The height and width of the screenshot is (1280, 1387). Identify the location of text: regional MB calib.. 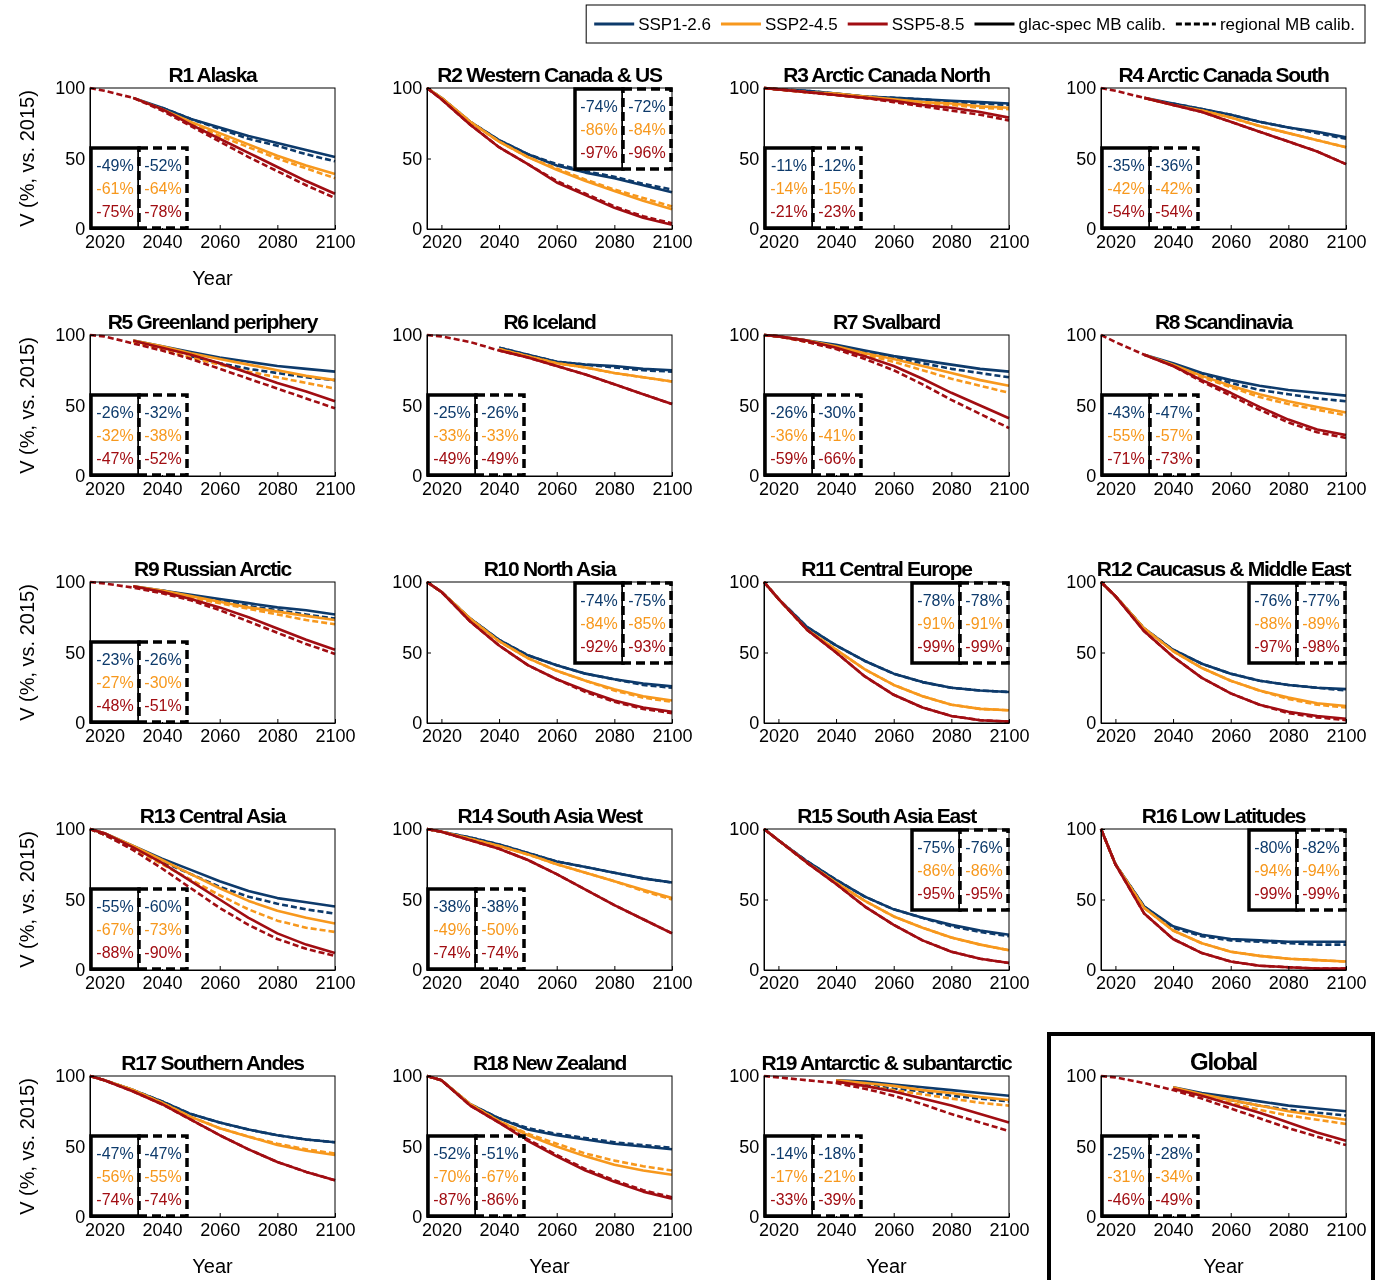
(1287, 24).